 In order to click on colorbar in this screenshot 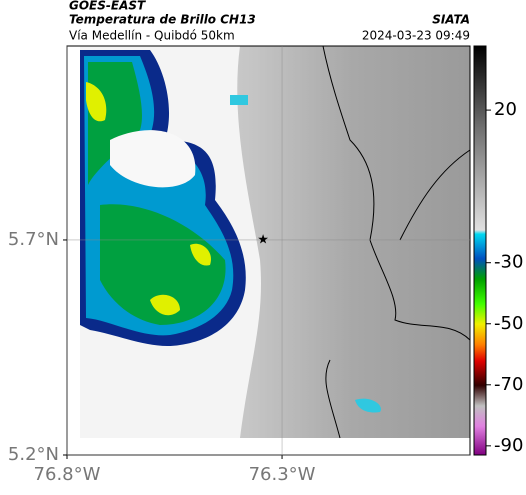, I will do `click(480, 250)`.